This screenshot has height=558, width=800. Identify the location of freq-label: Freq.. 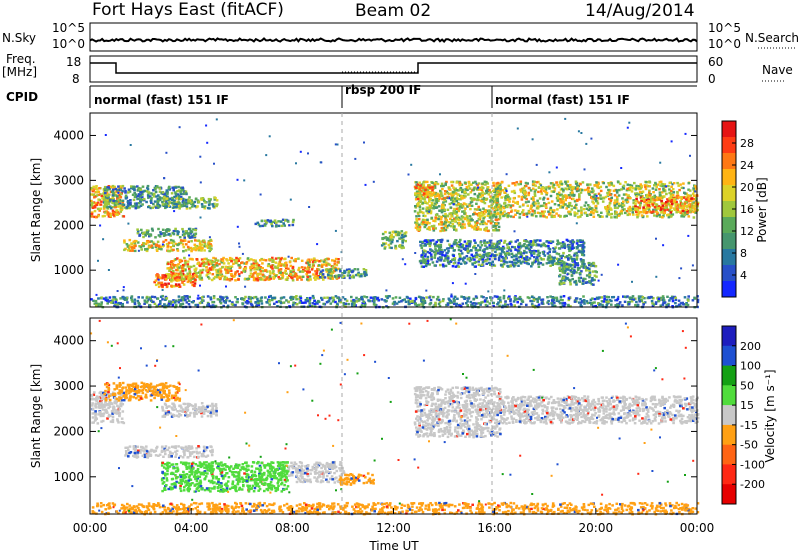
(21, 59).